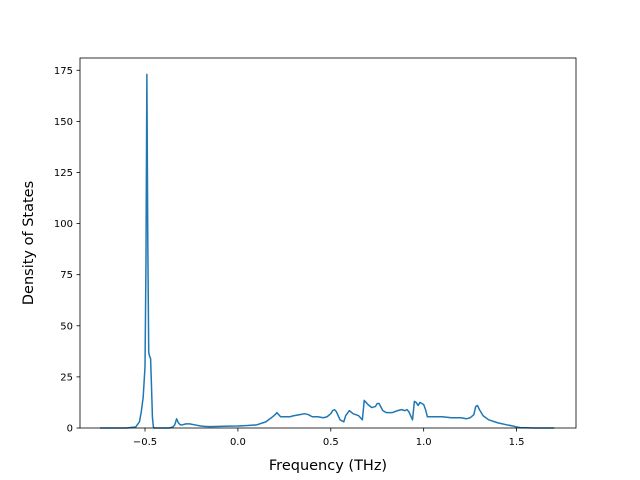  What do you see at coordinates (29, 243) in the screenshot?
I see `y-axis-label: Density of States` at bounding box center [29, 243].